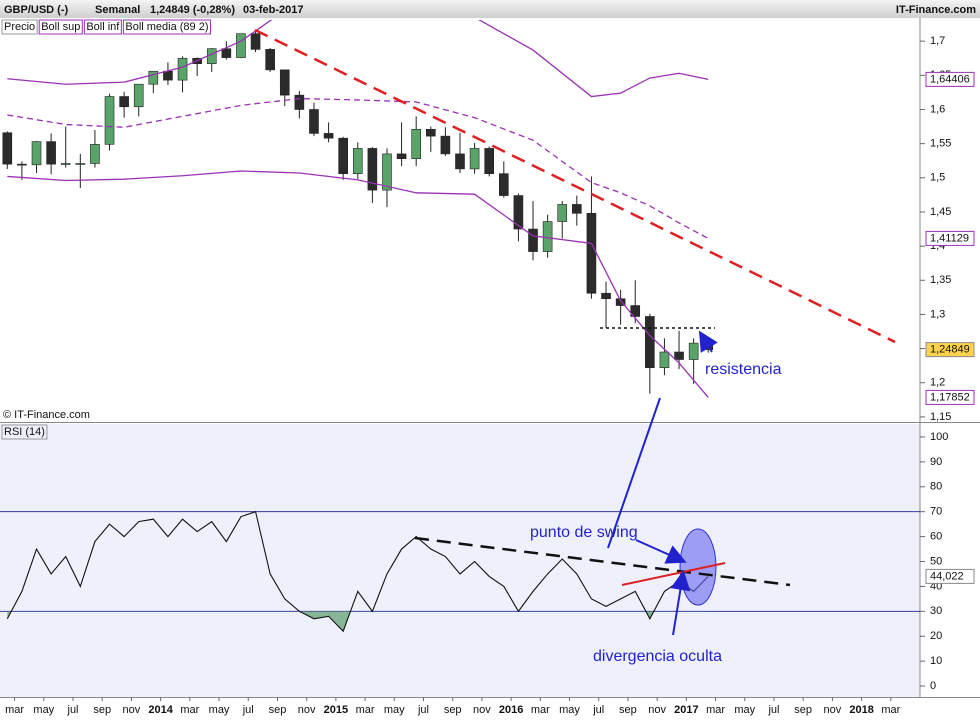  Describe the element at coordinates (936, 487) in the screenshot. I see `y-tick-label: 80` at that location.